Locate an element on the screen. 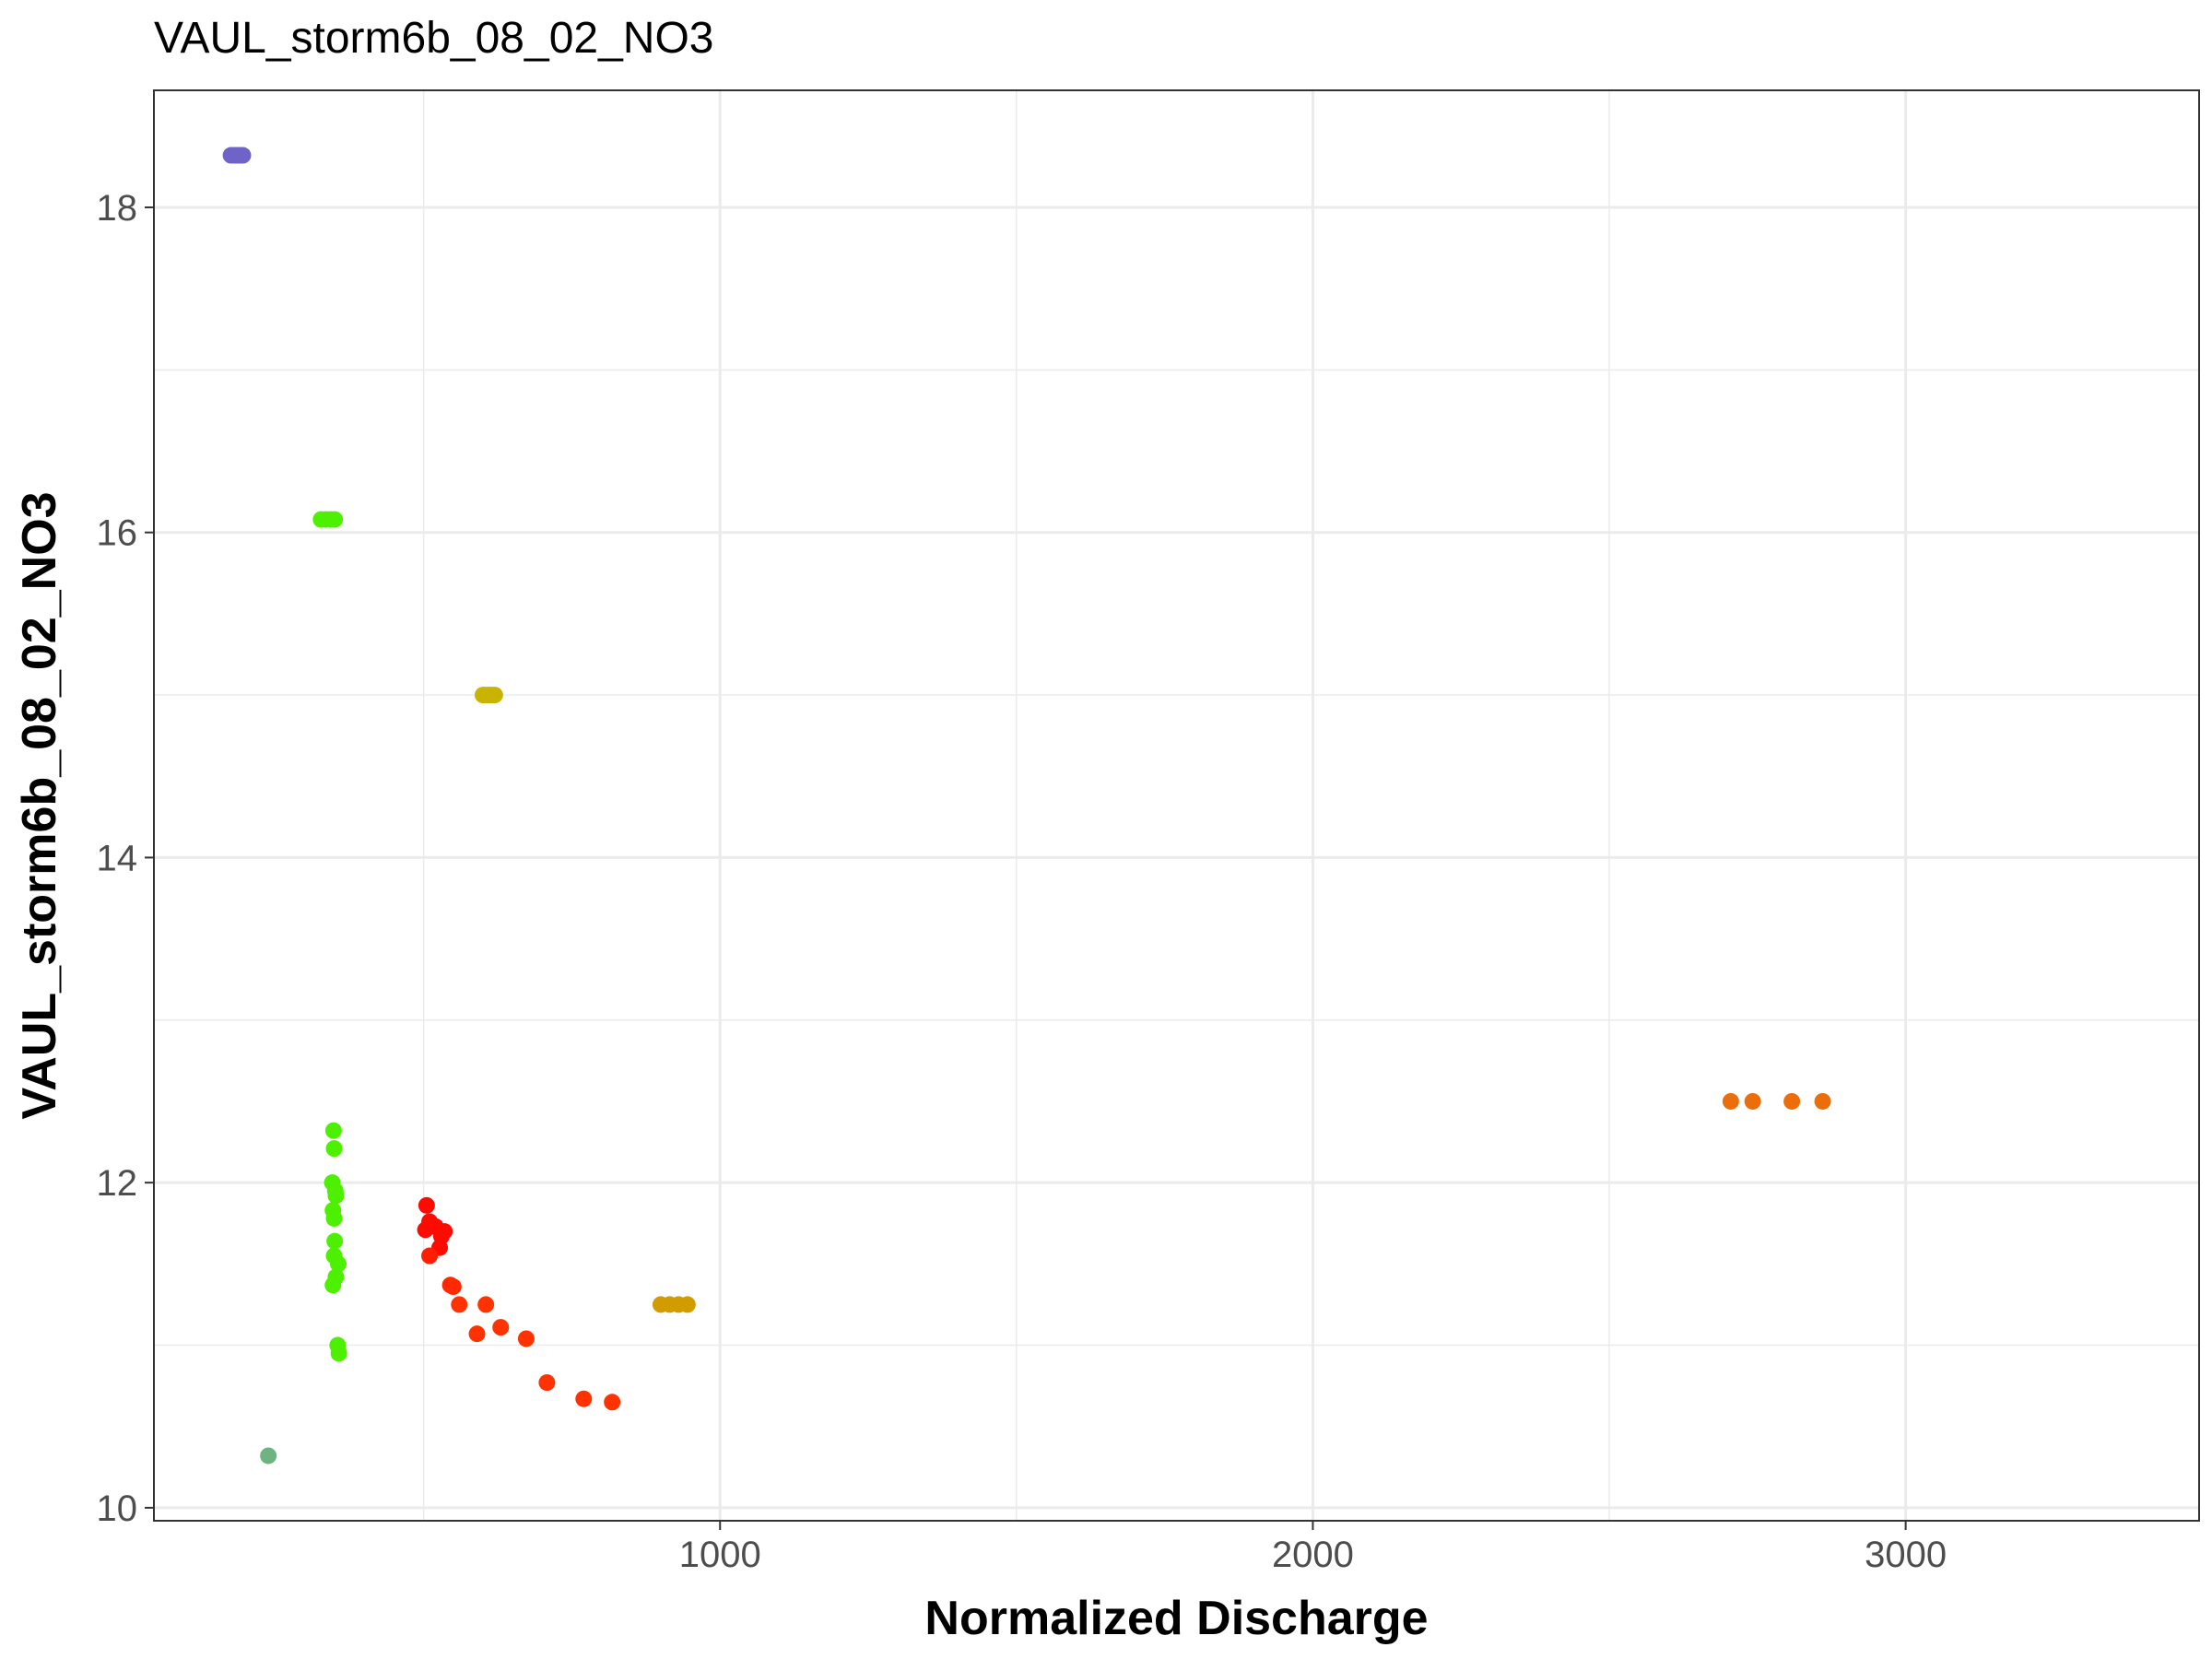 The width and height of the screenshot is (2212, 1659). chart-title: VAUL_storm6b_08_02_NO3 is located at coordinates (434, 38).